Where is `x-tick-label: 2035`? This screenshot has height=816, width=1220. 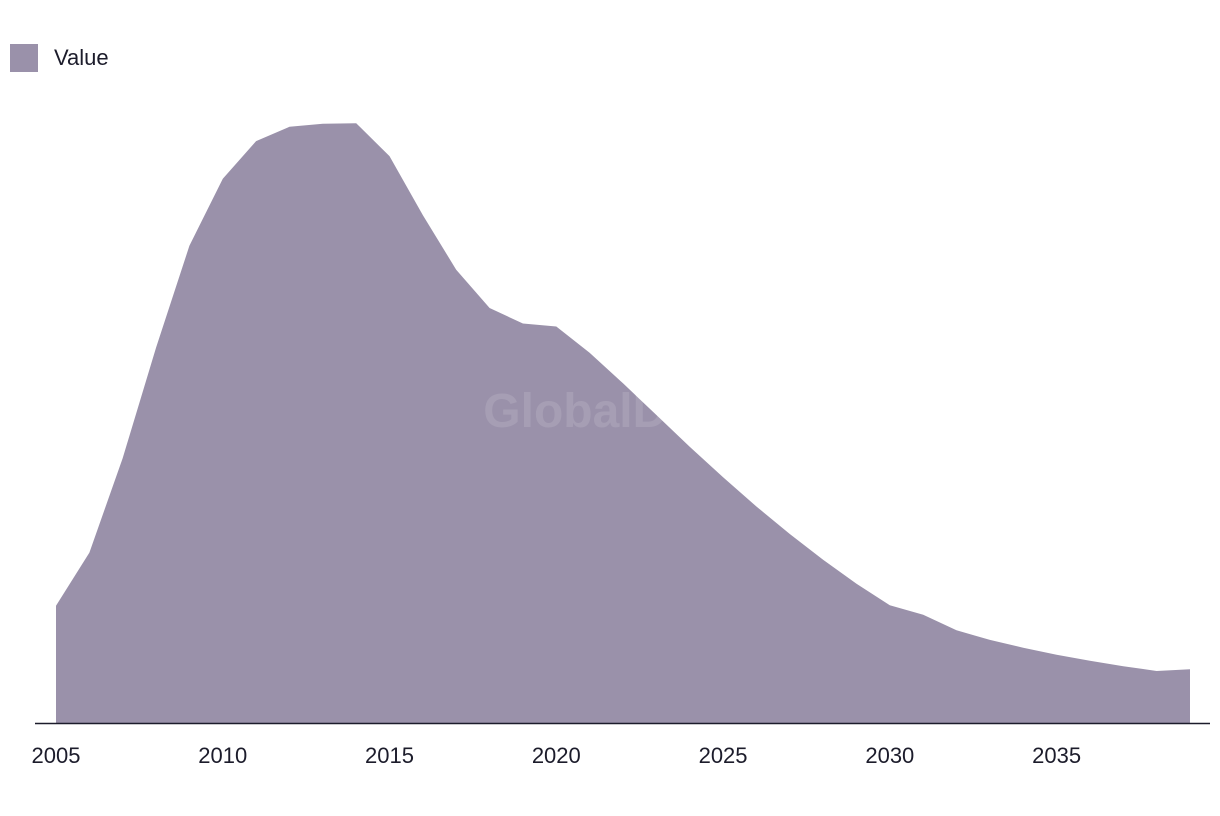
x-tick-label: 2035 is located at coordinates (1056, 755).